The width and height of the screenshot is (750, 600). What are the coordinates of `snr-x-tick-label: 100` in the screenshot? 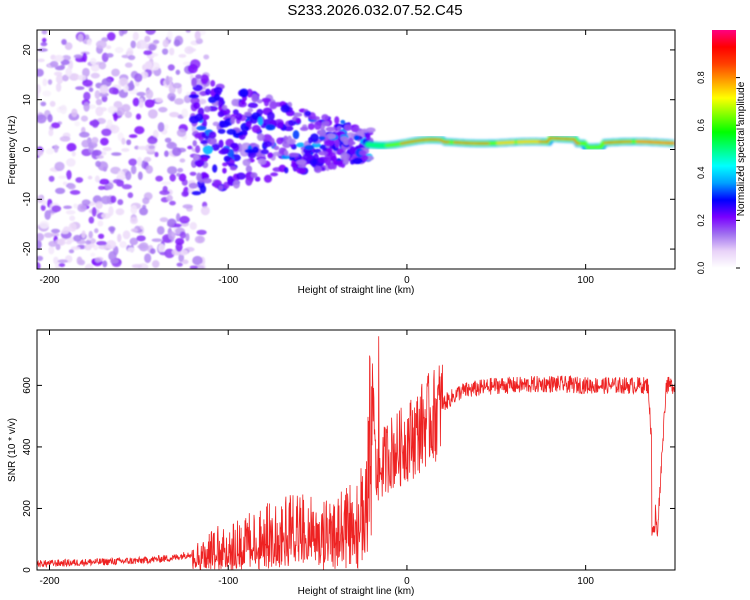 It's located at (585, 581).